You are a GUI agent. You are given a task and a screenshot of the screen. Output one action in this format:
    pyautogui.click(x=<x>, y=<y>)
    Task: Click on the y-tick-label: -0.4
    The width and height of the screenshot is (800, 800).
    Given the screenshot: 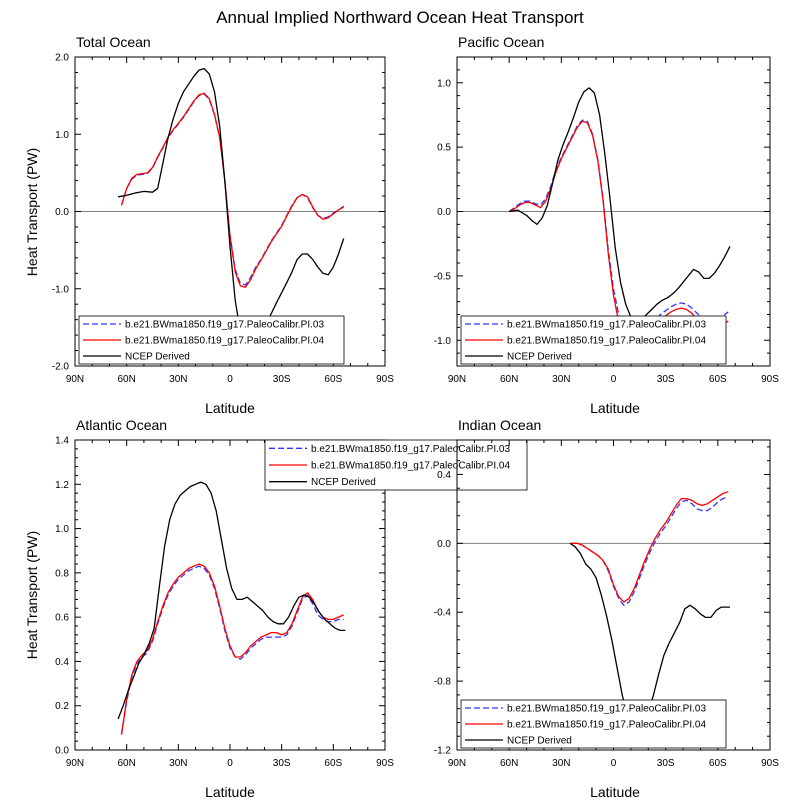 What is the action you would take?
    pyautogui.click(x=443, y=613)
    